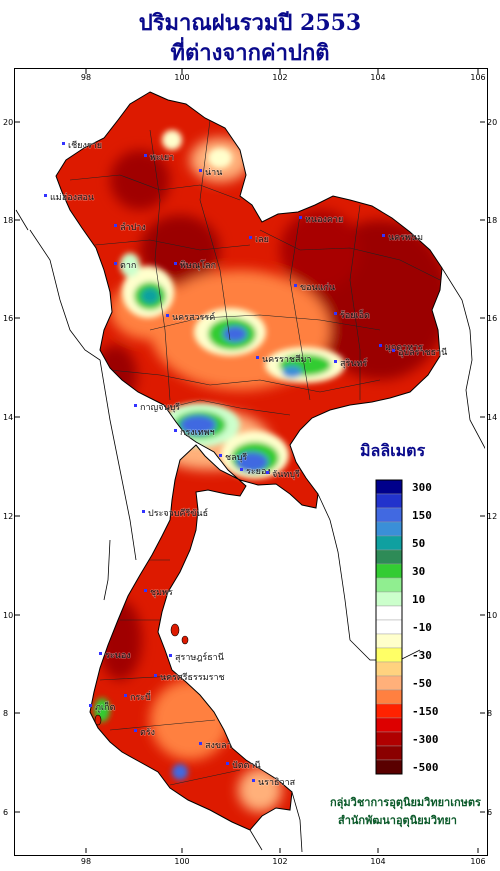 The height and width of the screenshot is (871, 500). What do you see at coordinates (492, 122) in the screenshot?
I see `latitude-tick-label-right: 20` at bounding box center [492, 122].